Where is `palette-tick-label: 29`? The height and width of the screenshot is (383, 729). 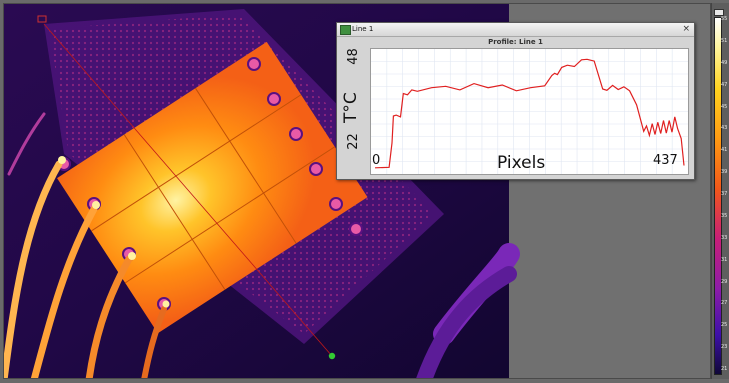
palette-tick-label: 29 is located at coordinates (724, 281).